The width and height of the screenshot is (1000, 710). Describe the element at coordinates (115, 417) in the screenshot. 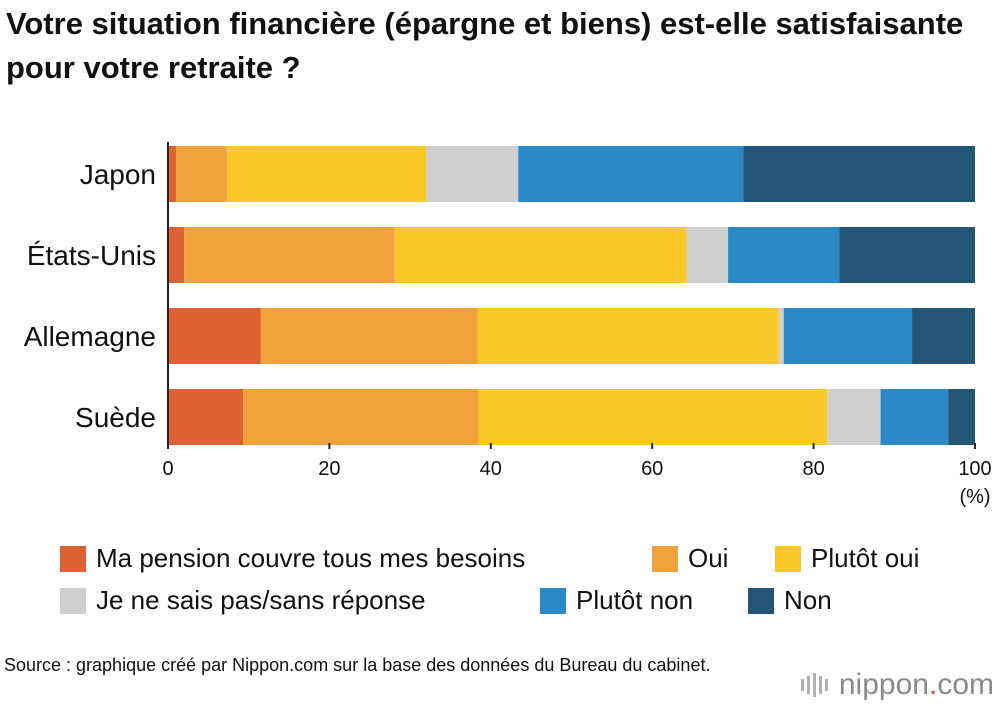

I see `category-label: Suède` at that location.